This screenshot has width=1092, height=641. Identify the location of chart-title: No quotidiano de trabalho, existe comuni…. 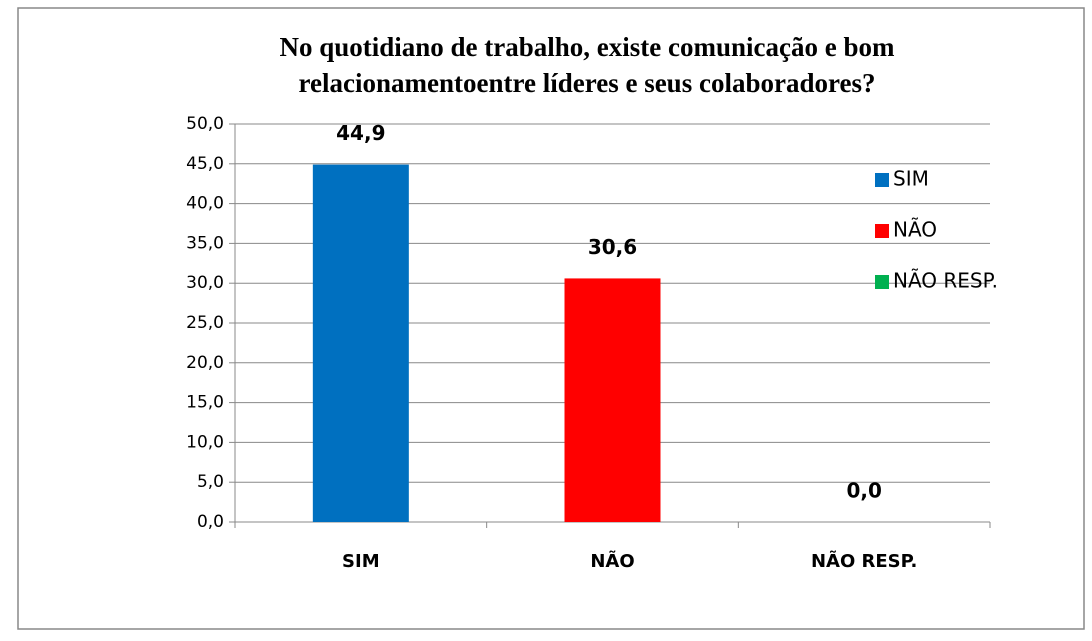
(587, 47).